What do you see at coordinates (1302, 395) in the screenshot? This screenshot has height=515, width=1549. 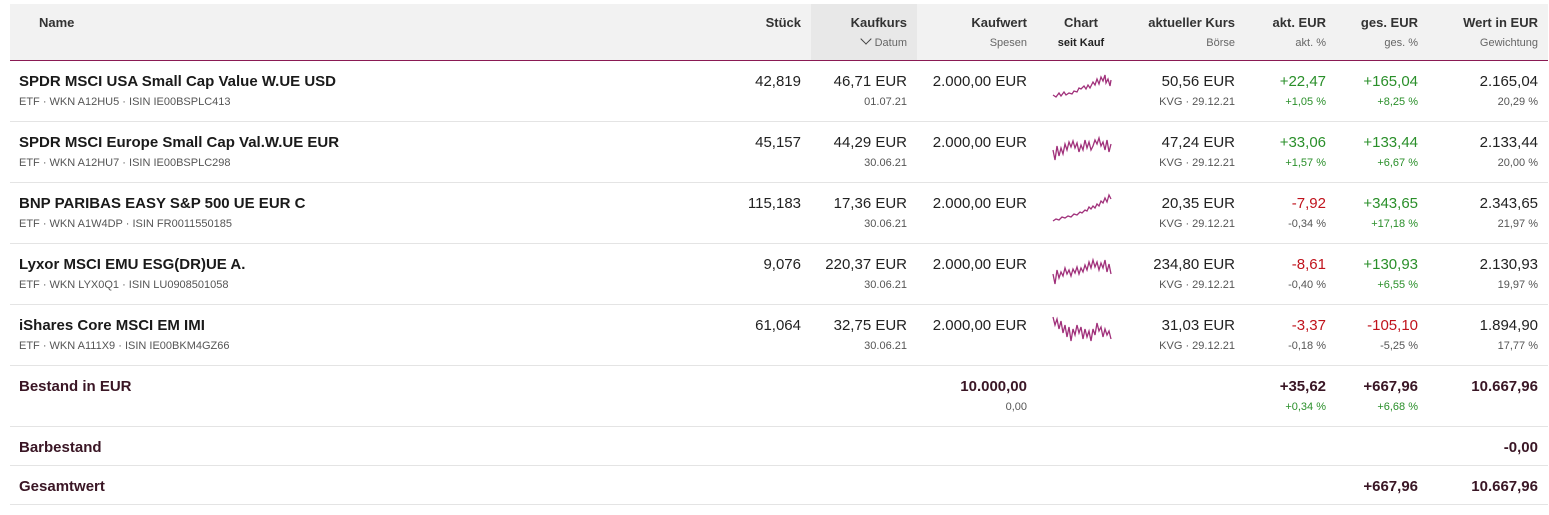 I see `bestand-akt: +35,62 +0,34 %` at bounding box center [1302, 395].